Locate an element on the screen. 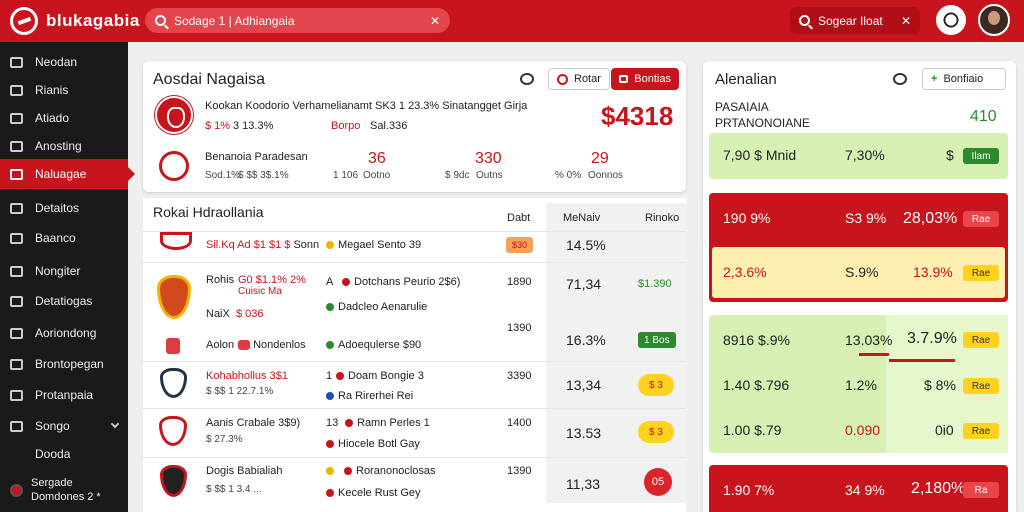  sidebar-item-label: Neodan is located at coordinates (56, 62).